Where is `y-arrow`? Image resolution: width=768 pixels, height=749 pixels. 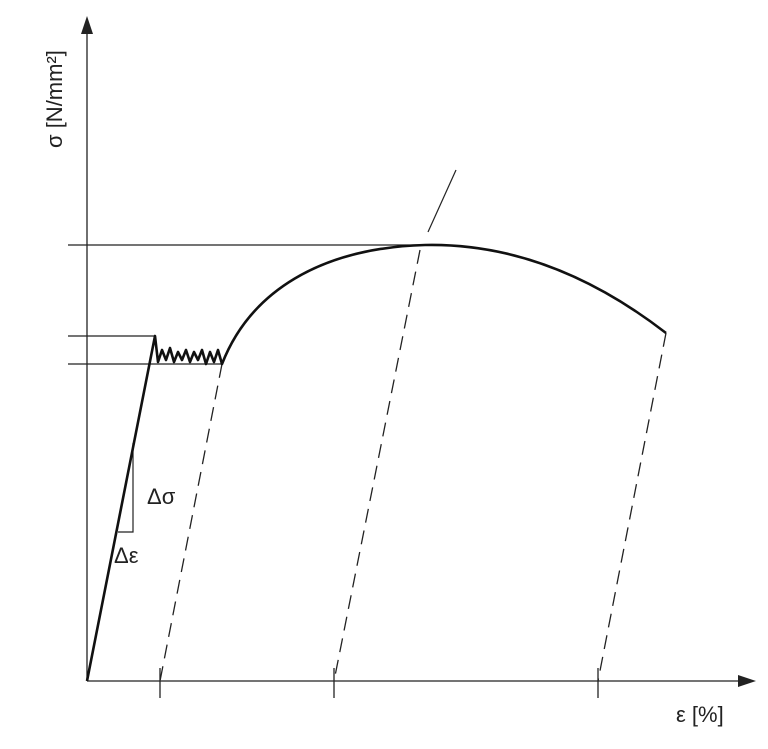 y-arrow is located at coordinates (87, 25).